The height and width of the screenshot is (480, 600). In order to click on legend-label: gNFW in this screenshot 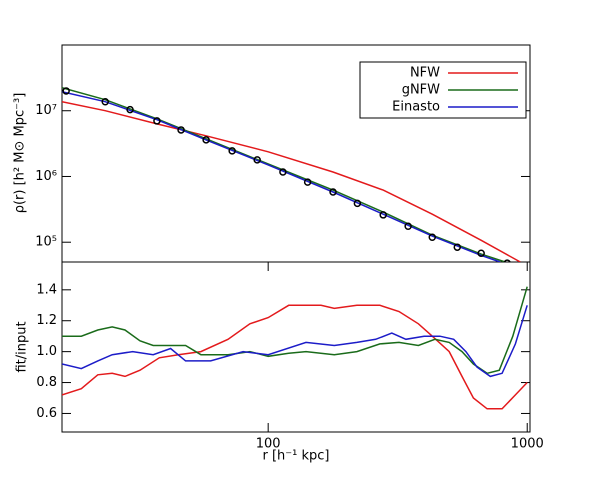, I will do `click(421, 90)`.